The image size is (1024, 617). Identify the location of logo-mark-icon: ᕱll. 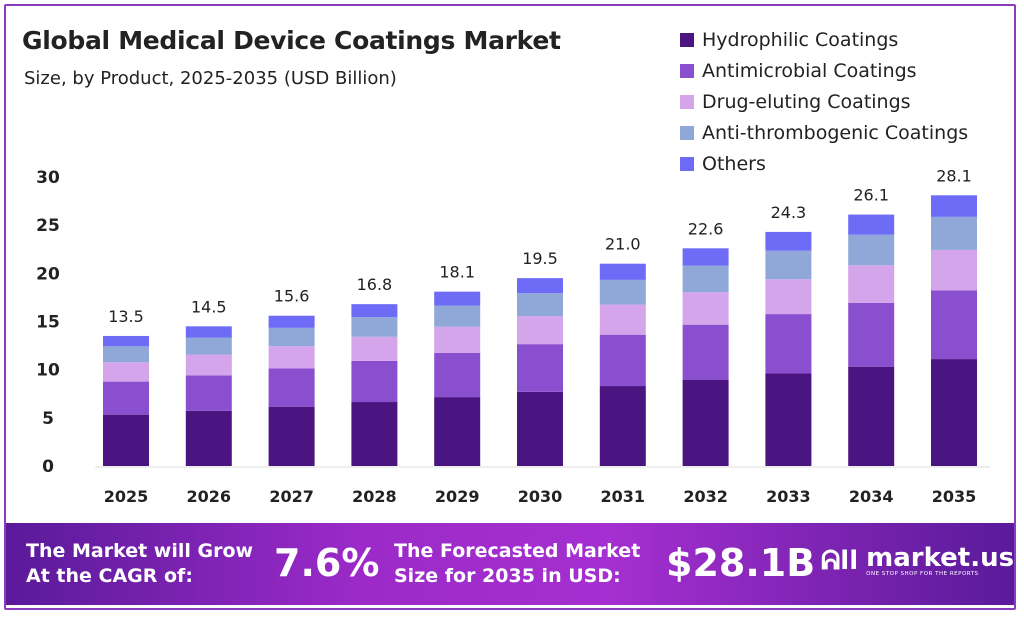
(840, 560).